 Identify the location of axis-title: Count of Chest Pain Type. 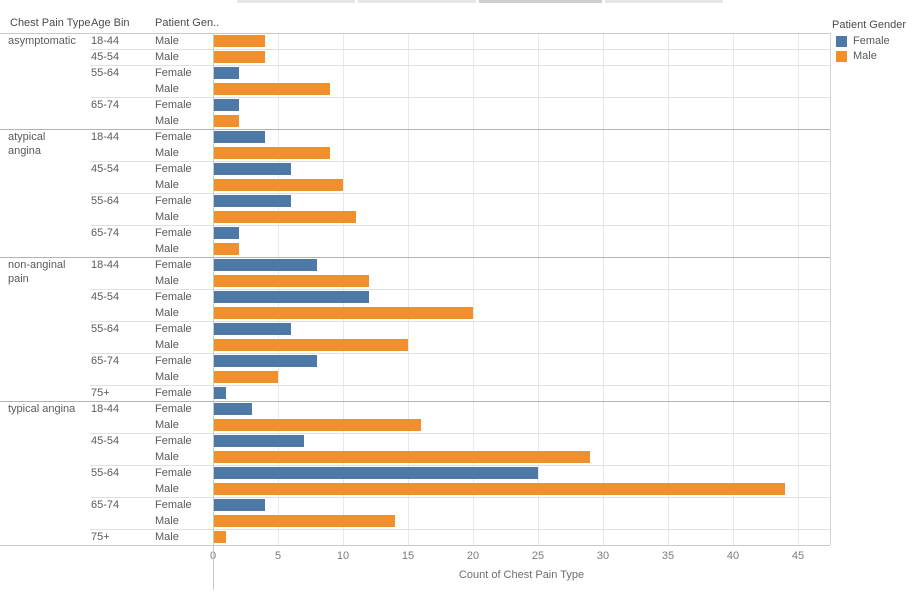
(521, 575).